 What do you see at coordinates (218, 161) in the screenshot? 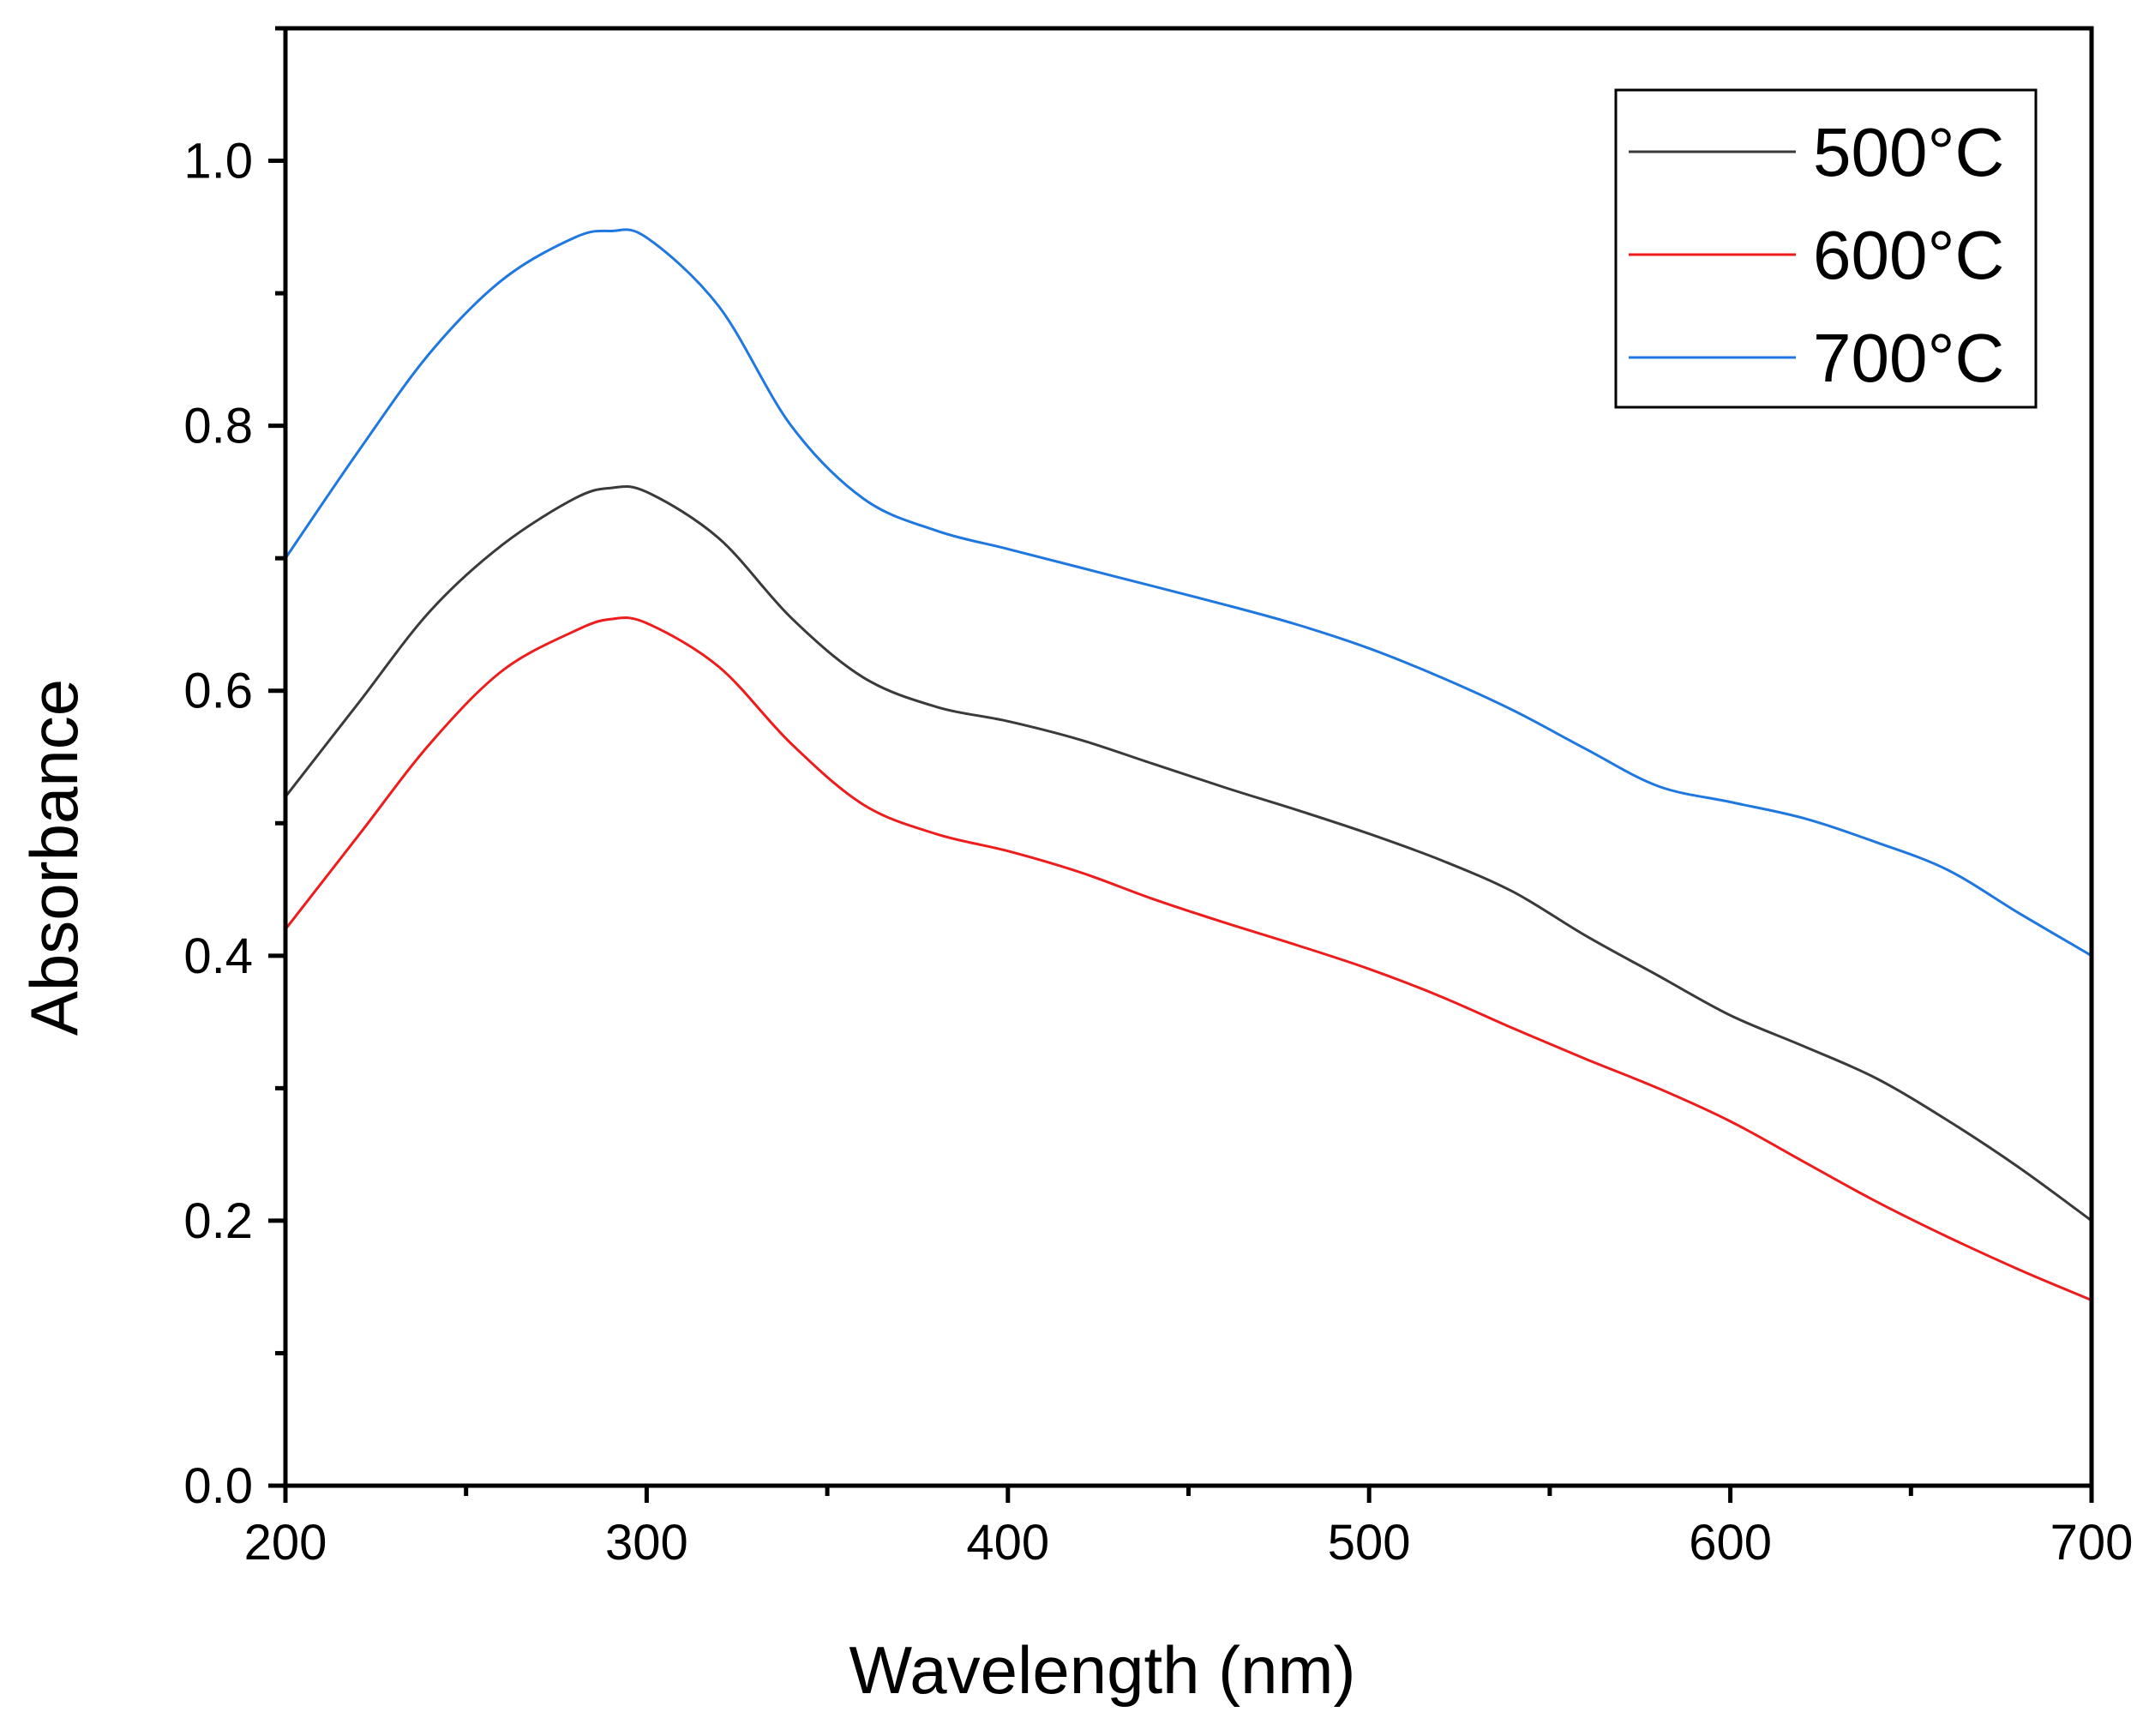
I see `y-tick-label: 1.0` at bounding box center [218, 161].